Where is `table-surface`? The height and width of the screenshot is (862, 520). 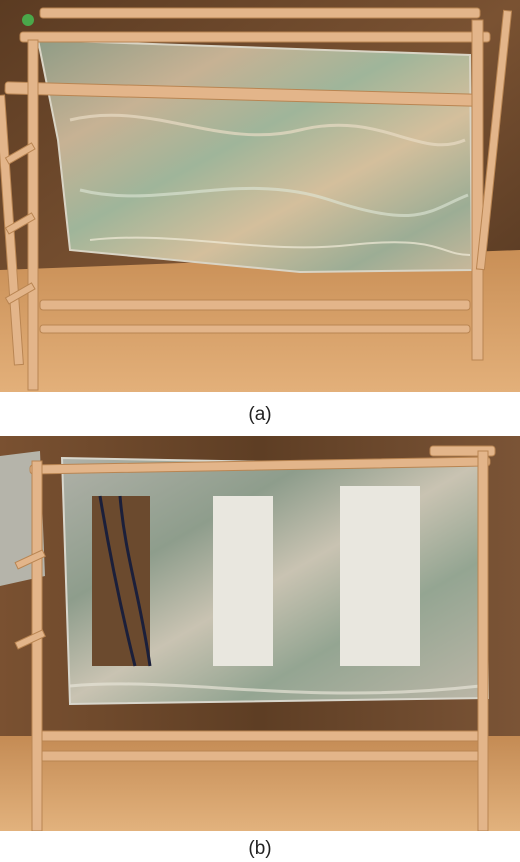
table-surface is located at coordinates (260, 783).